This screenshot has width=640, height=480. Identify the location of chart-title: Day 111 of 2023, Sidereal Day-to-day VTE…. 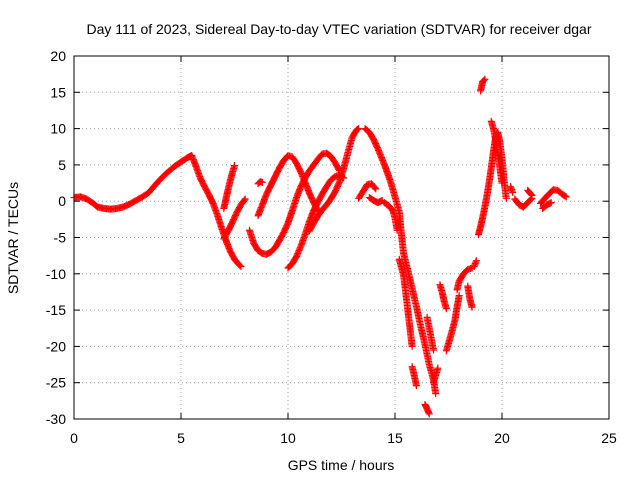
(339, 29).